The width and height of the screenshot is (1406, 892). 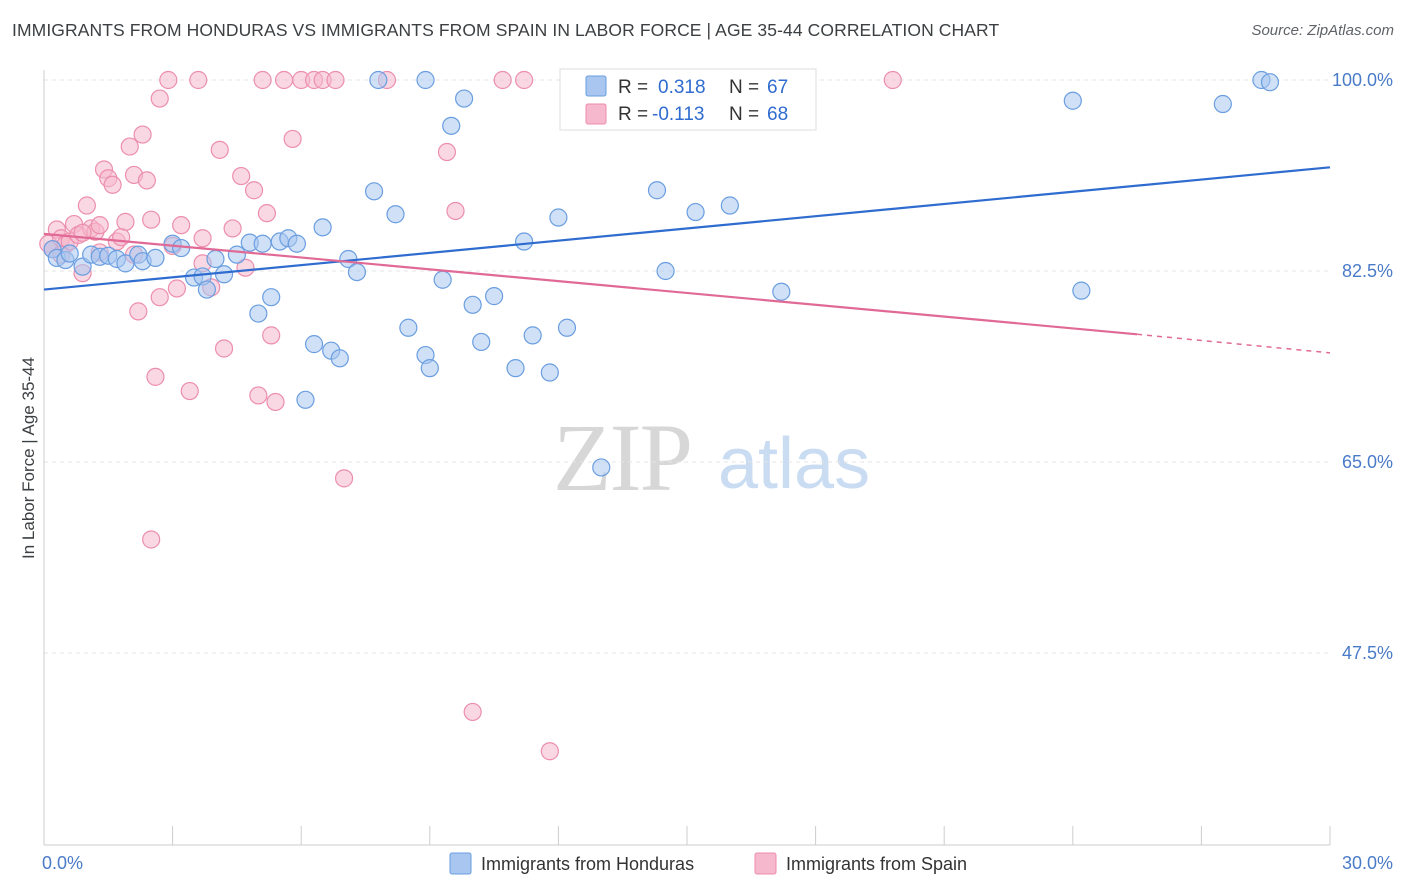 I want to click on bottom-legend-swatch-spain, so click(x=765, y=863).